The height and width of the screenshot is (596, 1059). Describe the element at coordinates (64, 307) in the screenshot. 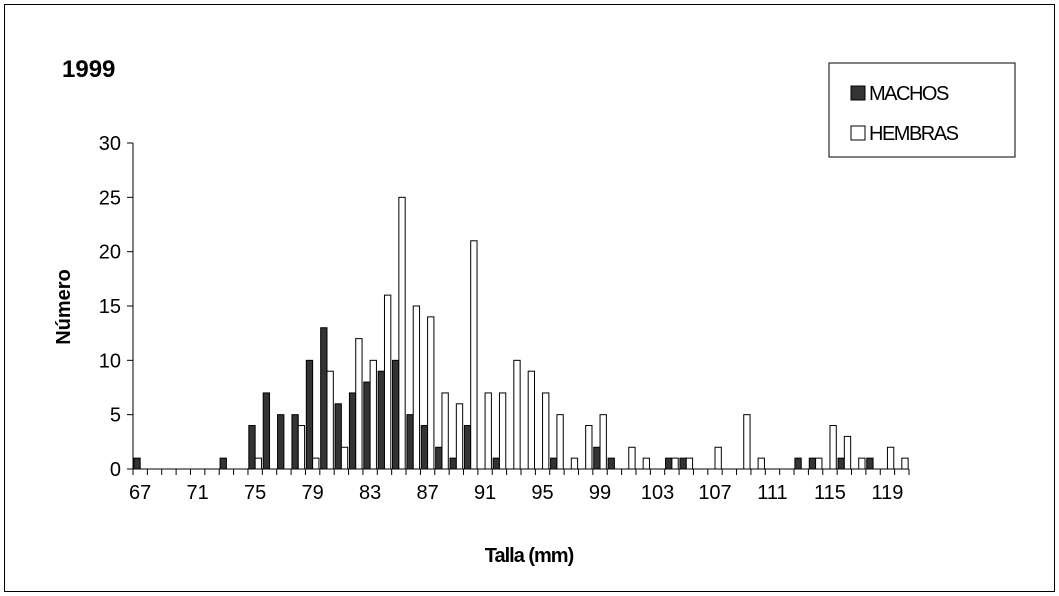

I see `y-axis-label: Número` at that location.